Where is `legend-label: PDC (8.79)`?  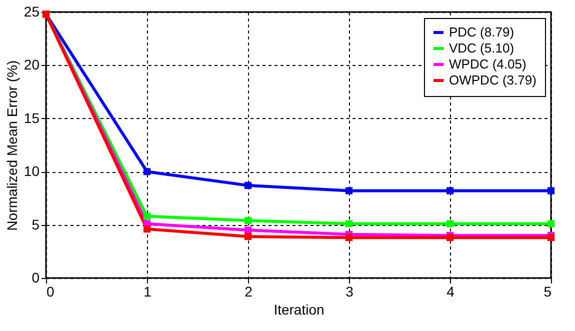
legend-label: PDC (8.79) is located at coordinates (481, 32).